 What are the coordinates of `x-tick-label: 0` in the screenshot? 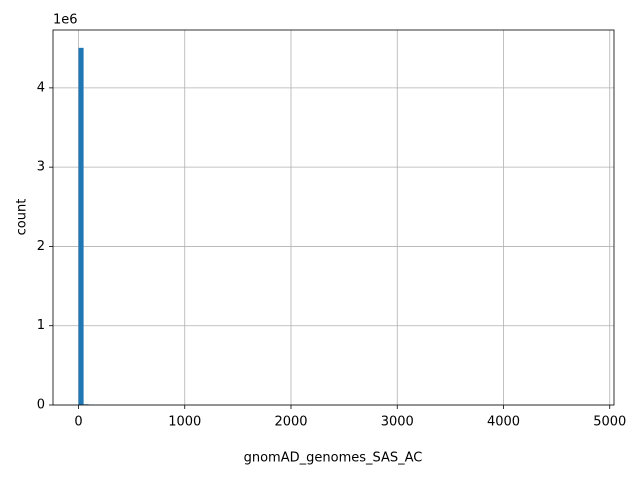 It's located at (78, 422).